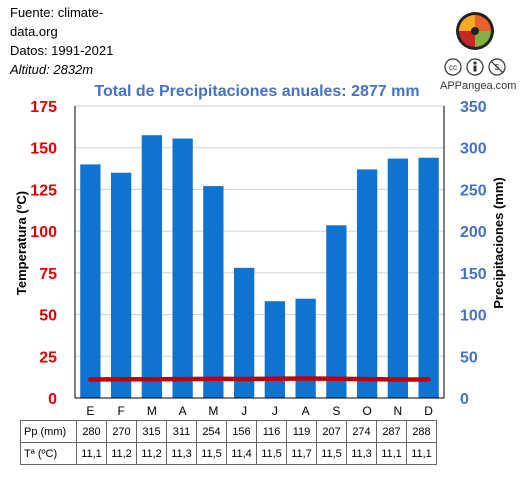  What do you see at coordinates (48, 316) in the screenshot?
I see `left-tick-label: 50` at bounding box center [48, 316].